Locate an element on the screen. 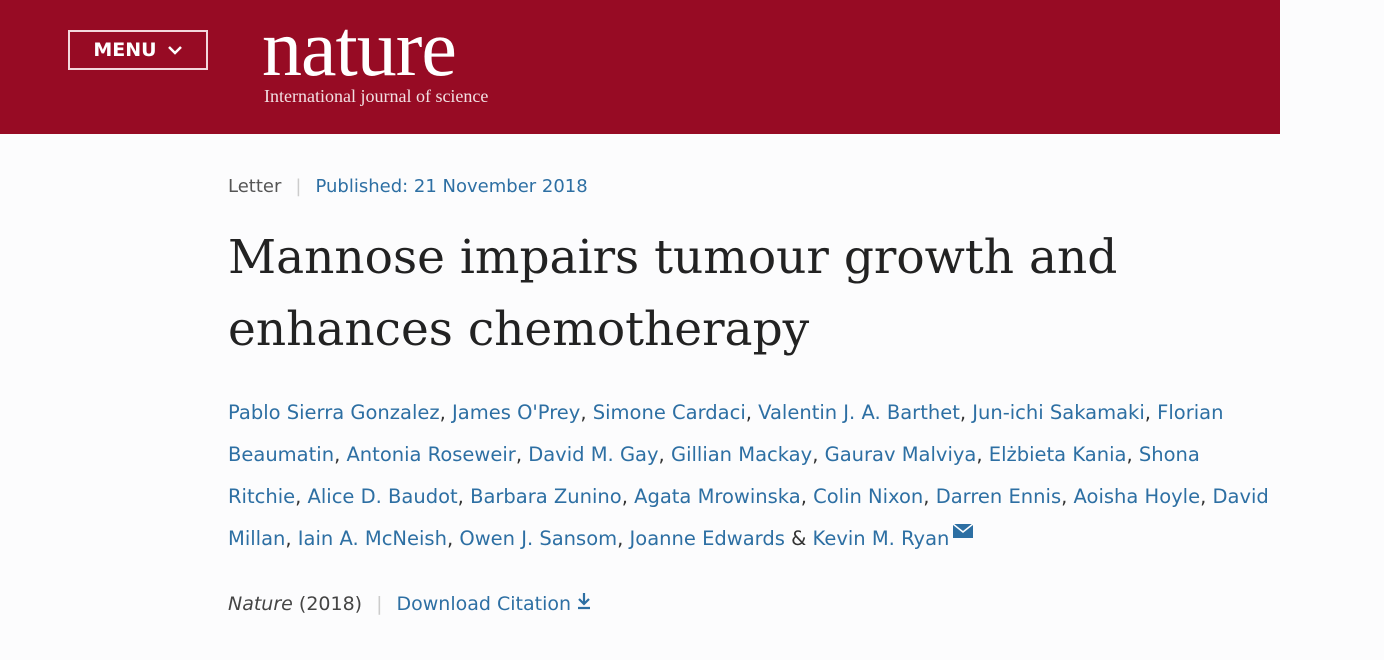 Image resolution: width=1384 pixels, height=660 pixels. author: Gaurav Malviya is located at coordinates (900, 454).